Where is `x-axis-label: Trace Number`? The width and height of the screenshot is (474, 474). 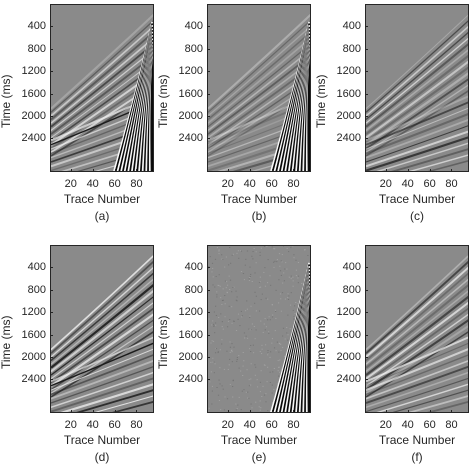
x-axis-label: Trace Number is located at coordinates (259, 199).